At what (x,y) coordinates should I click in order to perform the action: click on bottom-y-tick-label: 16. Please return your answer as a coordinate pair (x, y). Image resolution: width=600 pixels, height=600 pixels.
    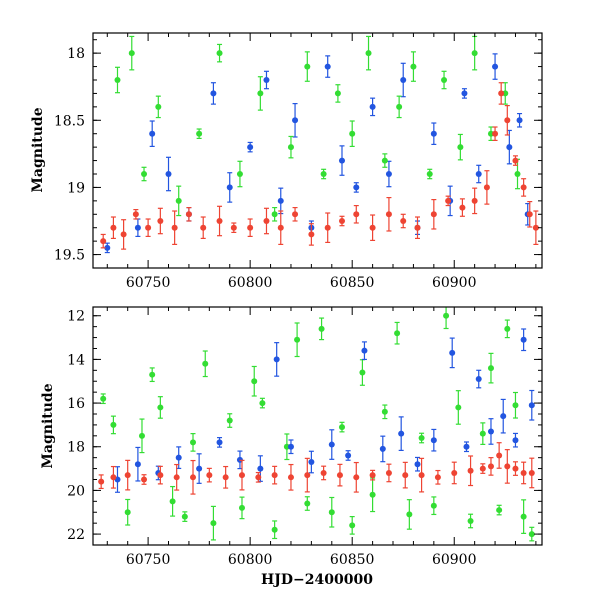
    Looking at the image, I should click on (76, 404).